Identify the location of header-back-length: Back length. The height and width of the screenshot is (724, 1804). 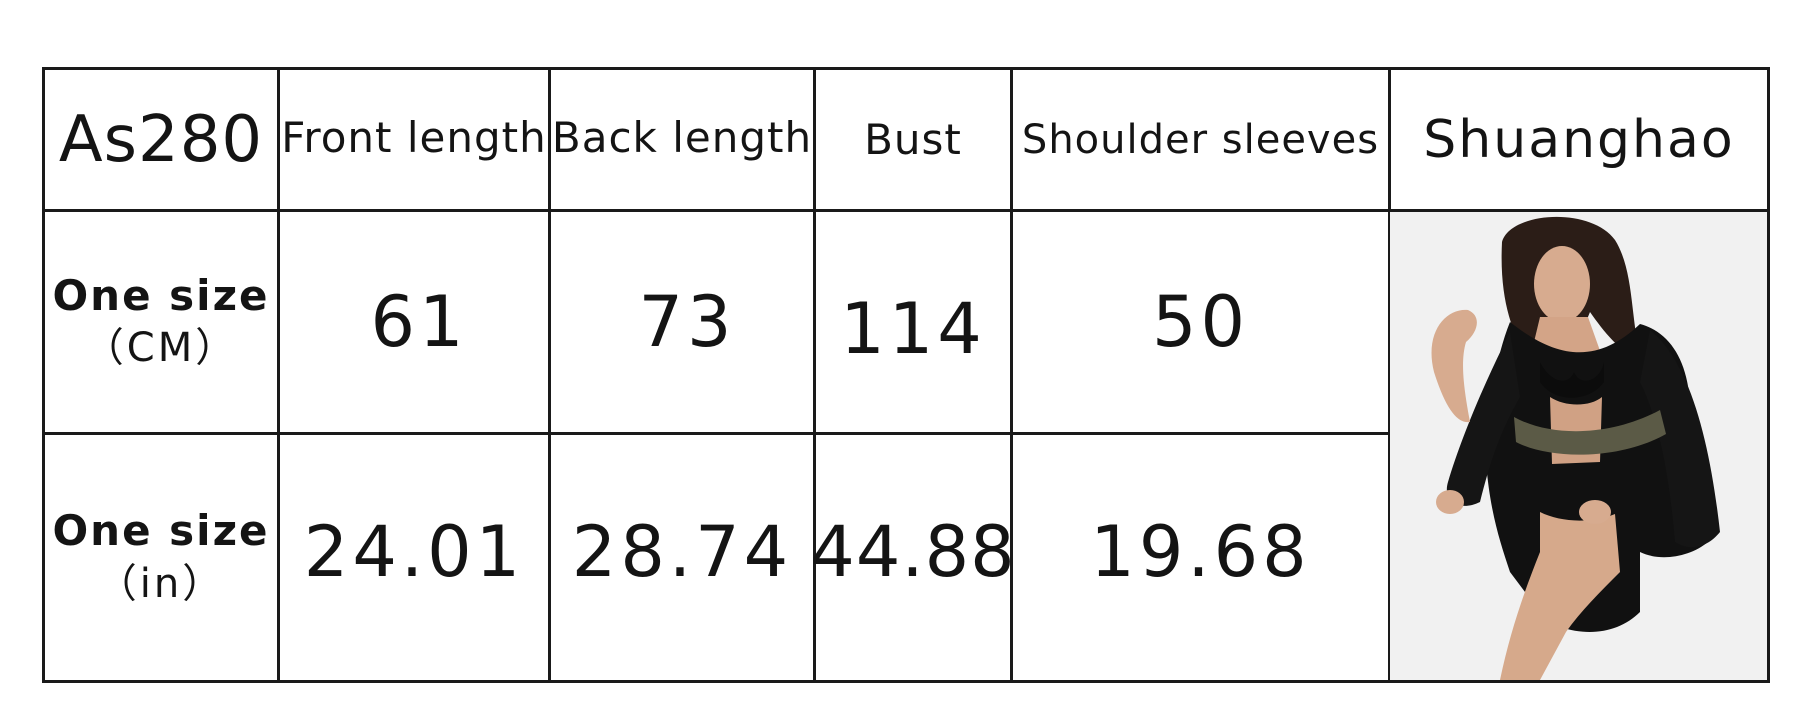
(682, 137).